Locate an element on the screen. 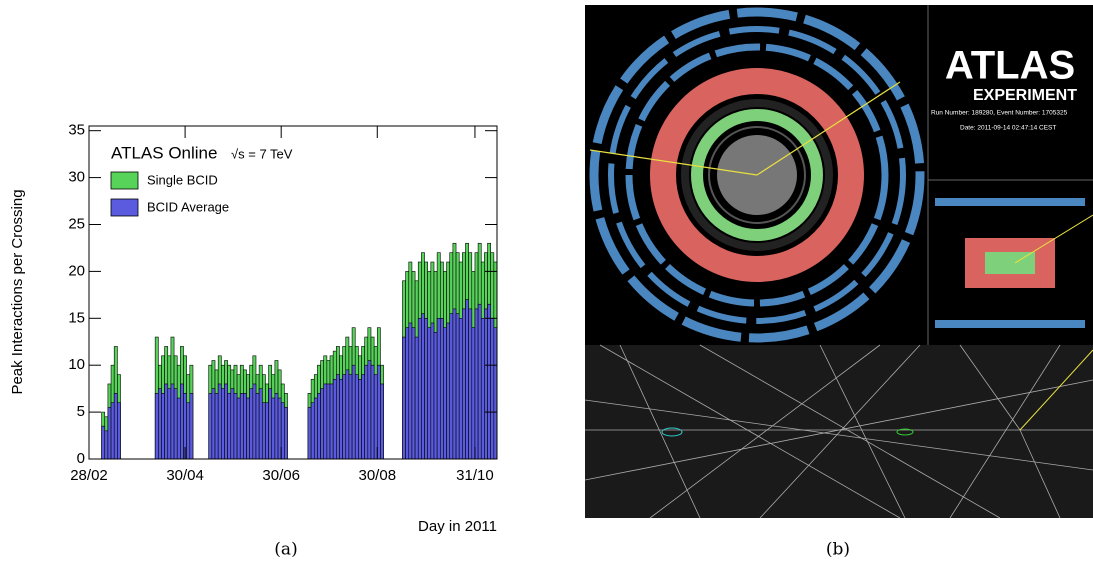  zoom-bg is located at coordinates (839, 431).